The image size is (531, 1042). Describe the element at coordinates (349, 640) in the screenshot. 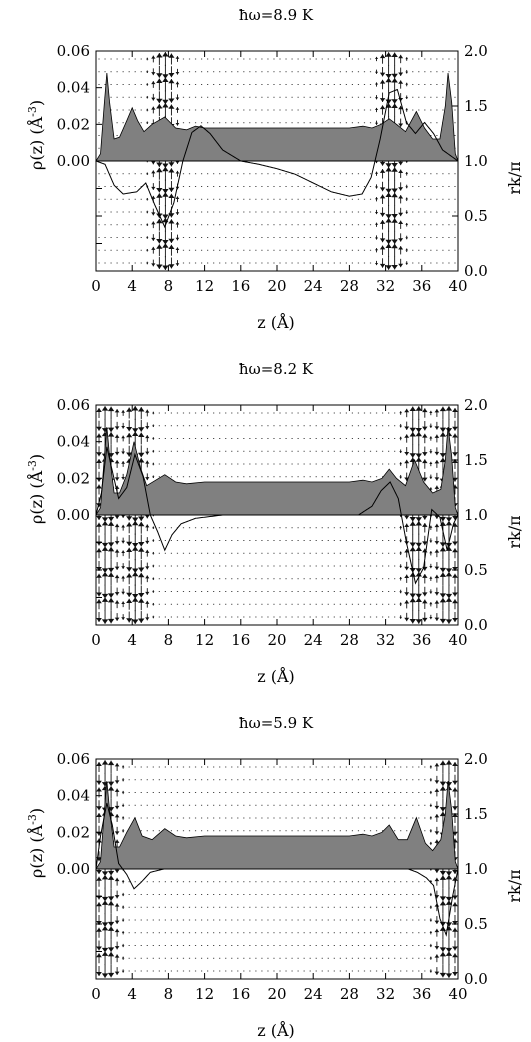

I see `x-tick-label: 28` at that location.